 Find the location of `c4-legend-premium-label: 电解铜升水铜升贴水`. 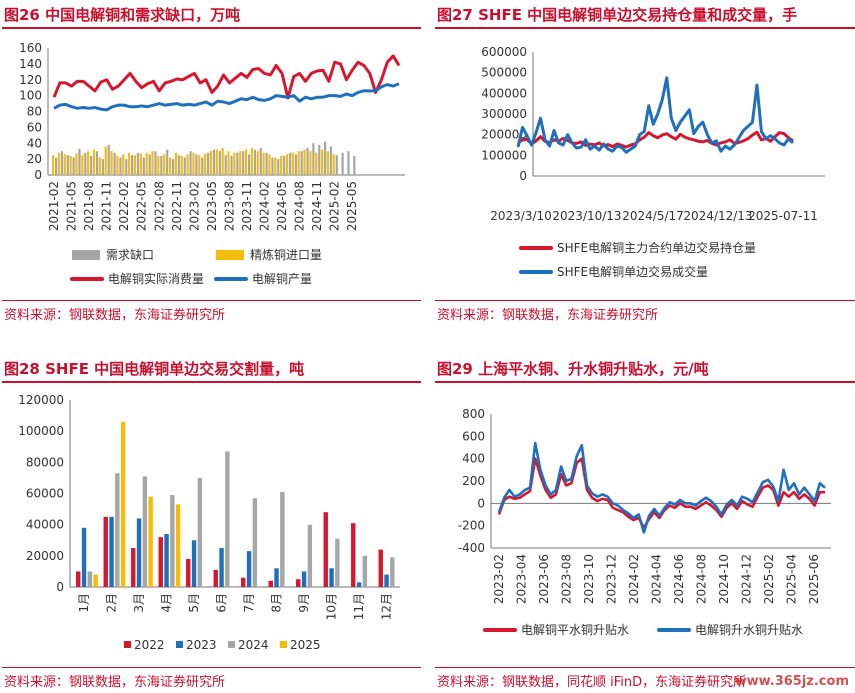

c4-legend-premium-label: 电解铜升水铜升贴水 is located at coordinates (749, 629).